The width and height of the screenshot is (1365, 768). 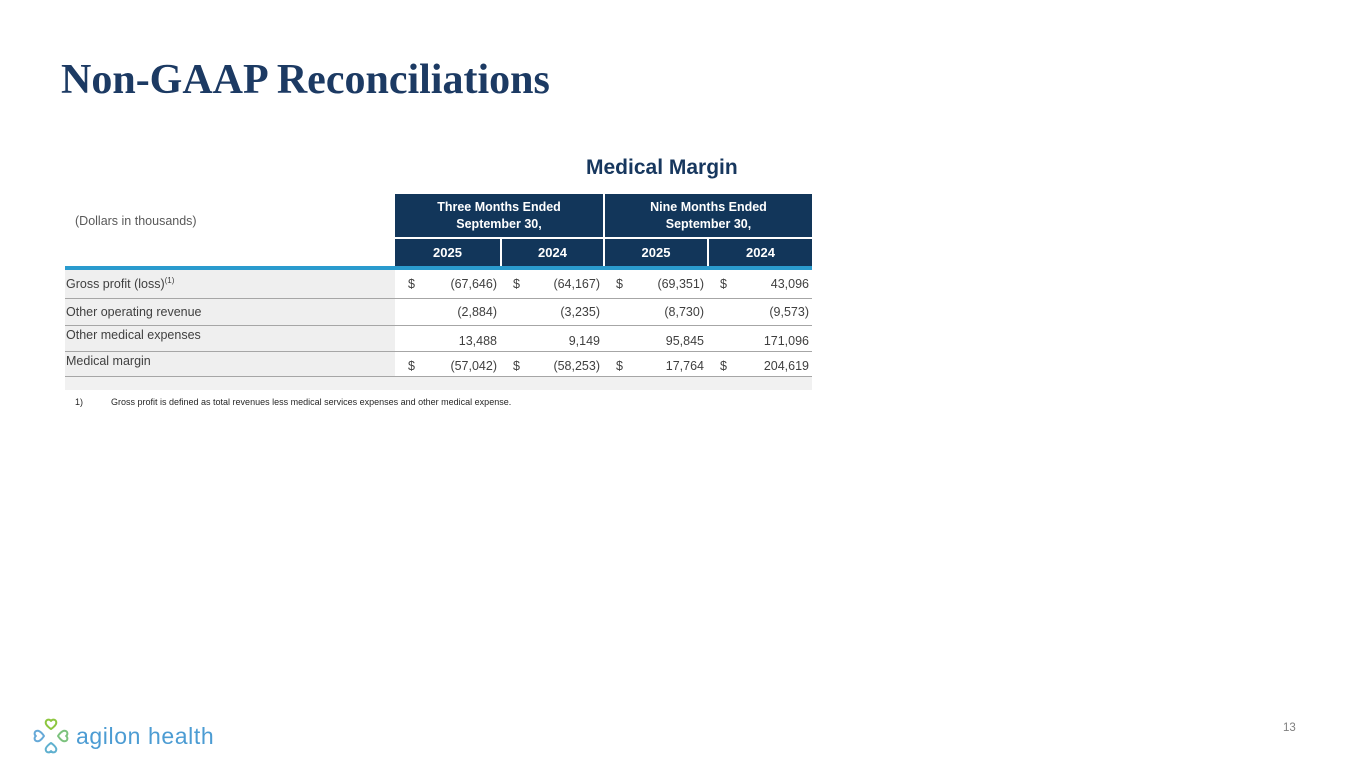 I want to click on cell-value: (8,730), so click(x=684, y=312).